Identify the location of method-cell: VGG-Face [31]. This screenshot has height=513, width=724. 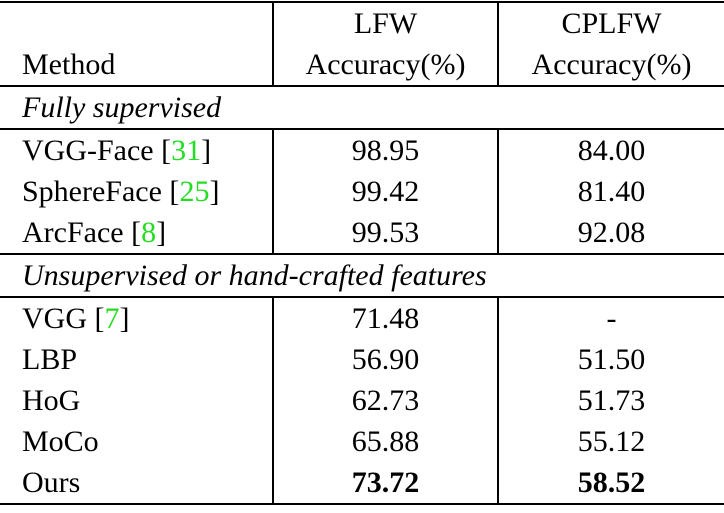
(137, 150).